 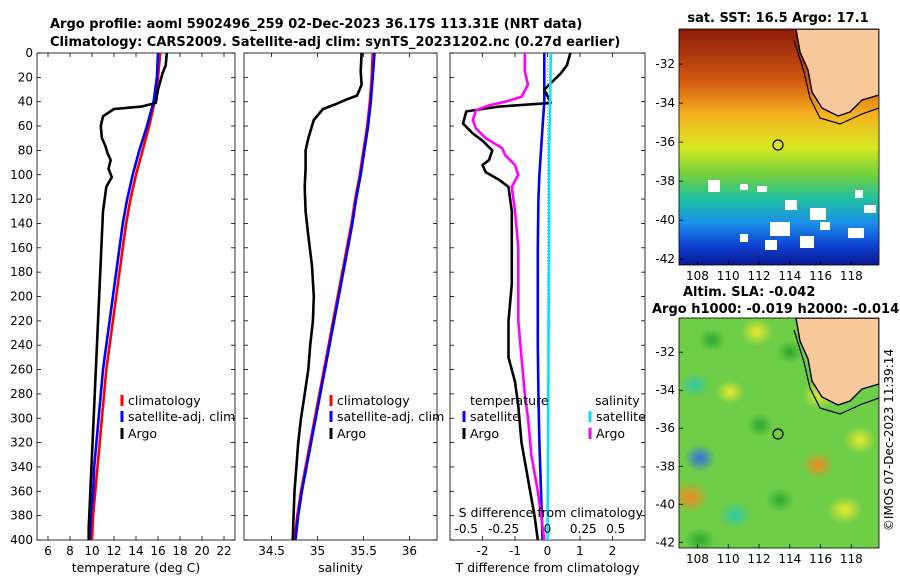 What do you see at coordinates (21, 394) in the screenshot?
I see `y-tick-label: 280` at bounding box center [21, 394].